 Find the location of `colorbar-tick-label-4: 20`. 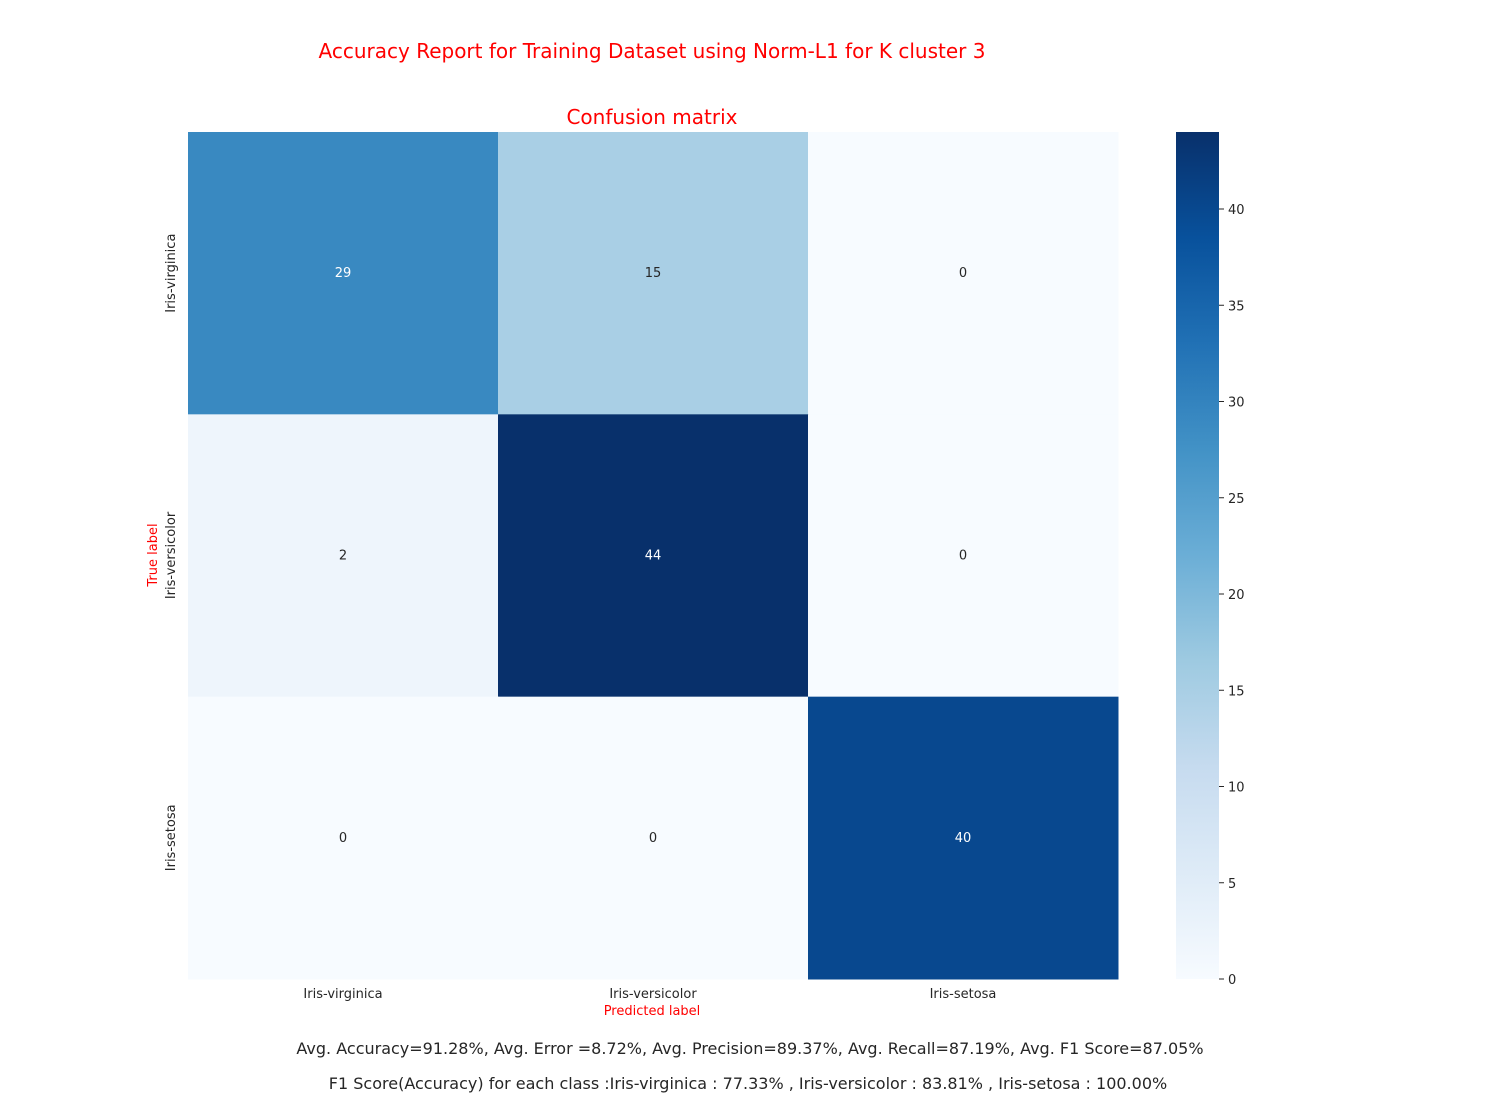

colorbar-tick-label-4: 20 is located at coordinates (1236, 595).